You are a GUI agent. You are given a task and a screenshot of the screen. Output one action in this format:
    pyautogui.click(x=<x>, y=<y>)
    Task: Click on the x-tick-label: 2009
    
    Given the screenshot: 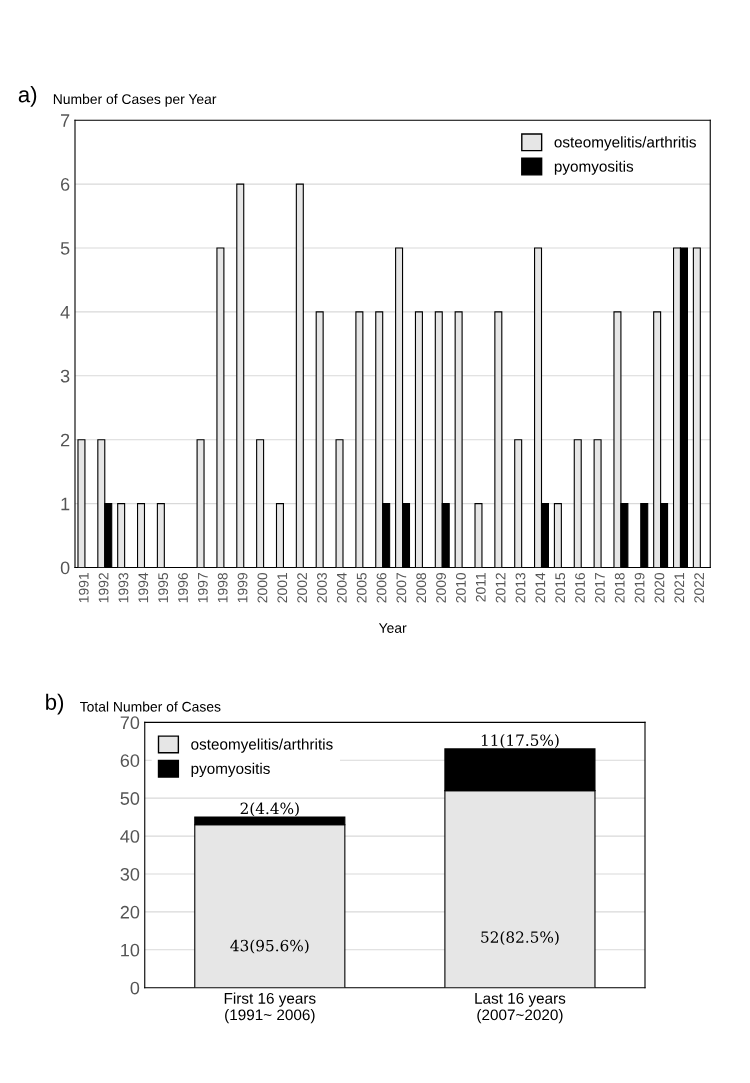 What is the action you would take?
    pyautogui.click(x=441, y=588)
    